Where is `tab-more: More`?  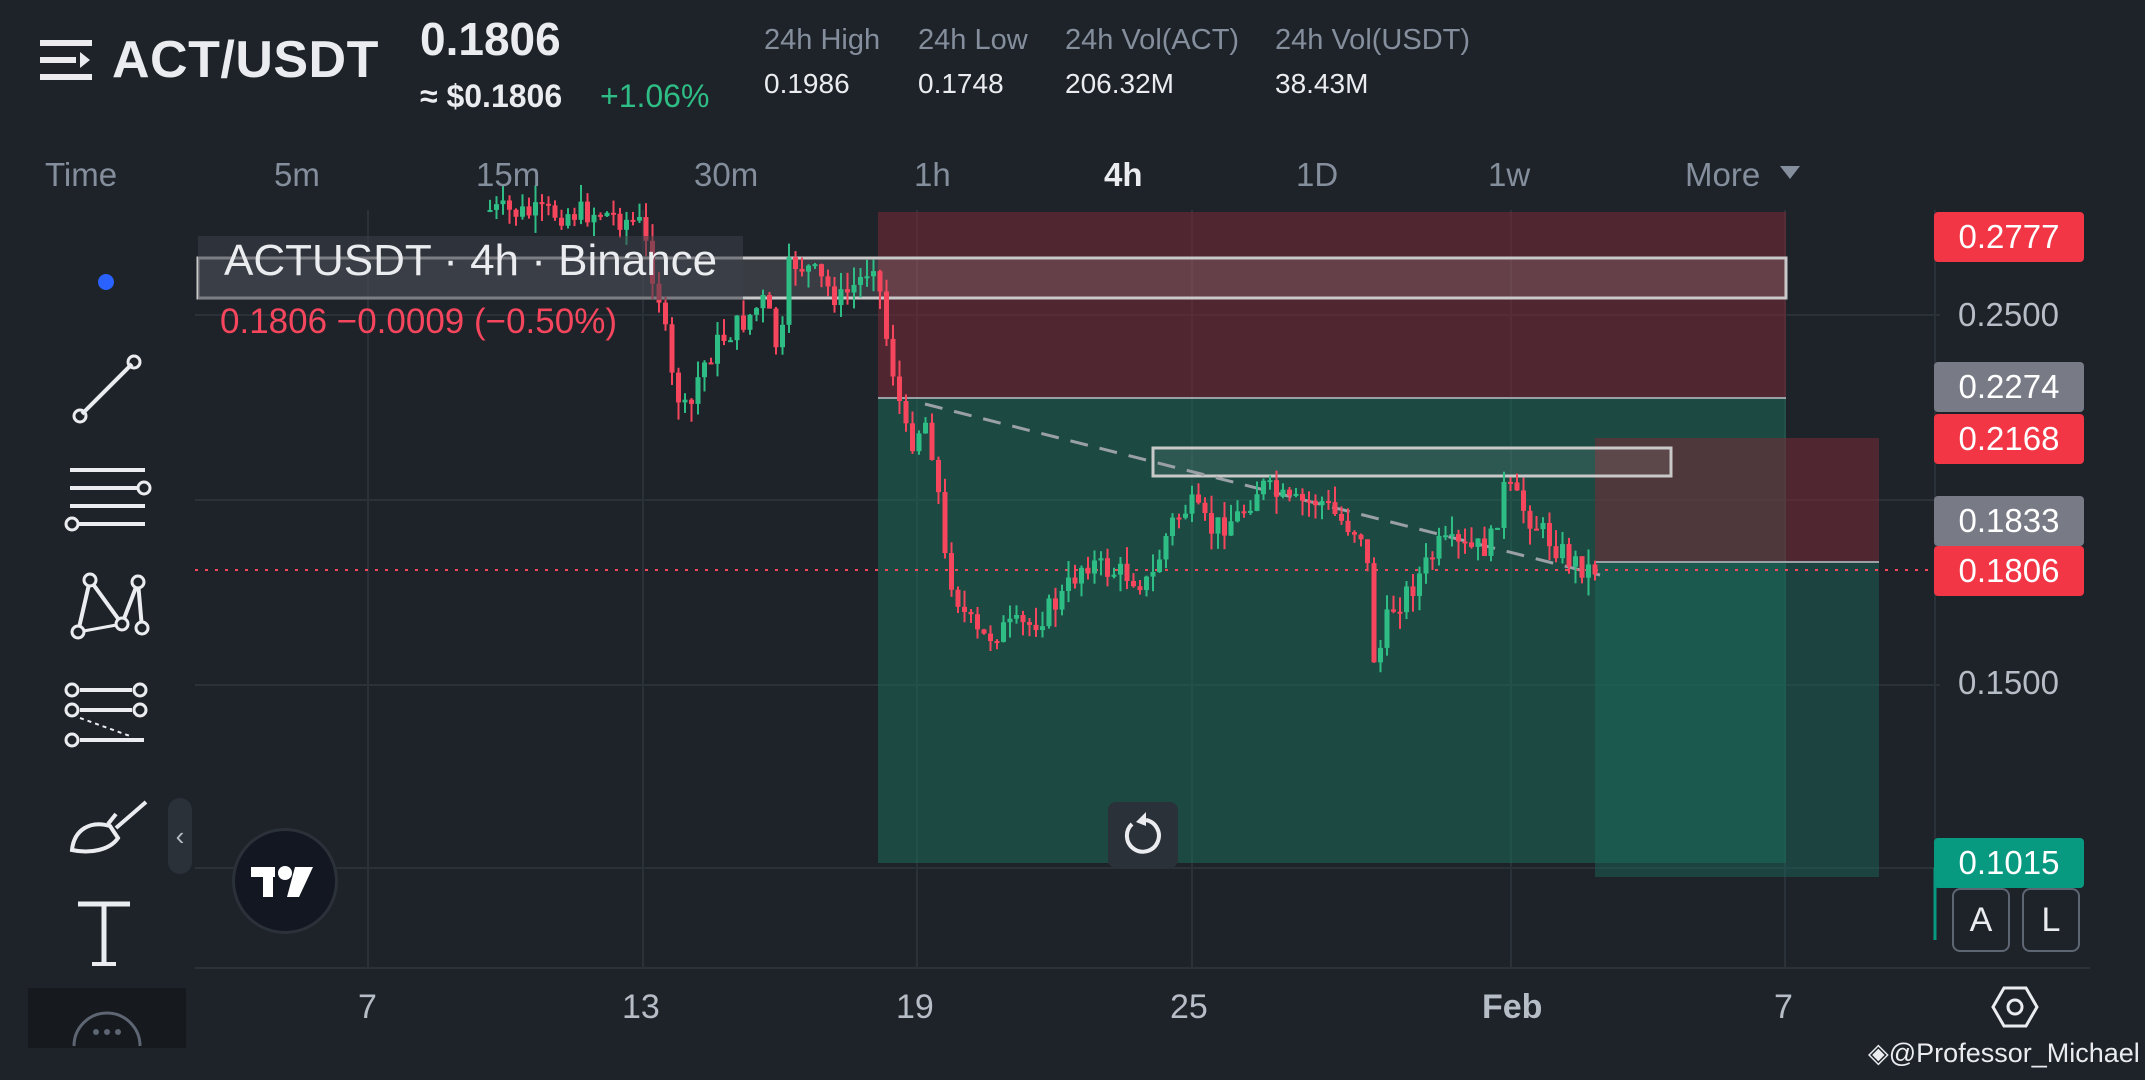
tab-more: More is located at coordinates (1723, 174).